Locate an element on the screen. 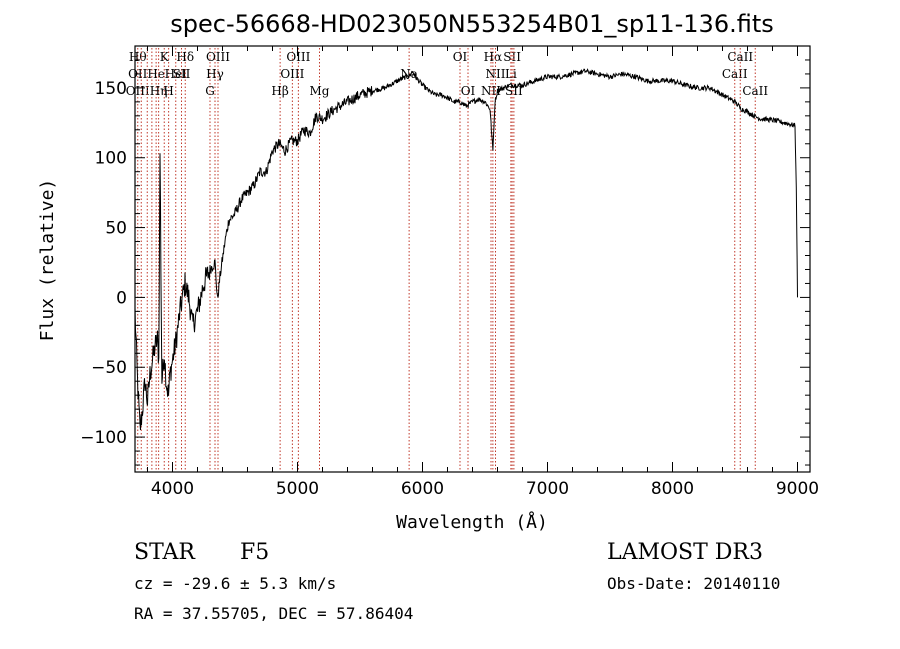  coordinates-readout: RA = 37.55705, DEC = 57.86404 is located at coordinates (274, 613).